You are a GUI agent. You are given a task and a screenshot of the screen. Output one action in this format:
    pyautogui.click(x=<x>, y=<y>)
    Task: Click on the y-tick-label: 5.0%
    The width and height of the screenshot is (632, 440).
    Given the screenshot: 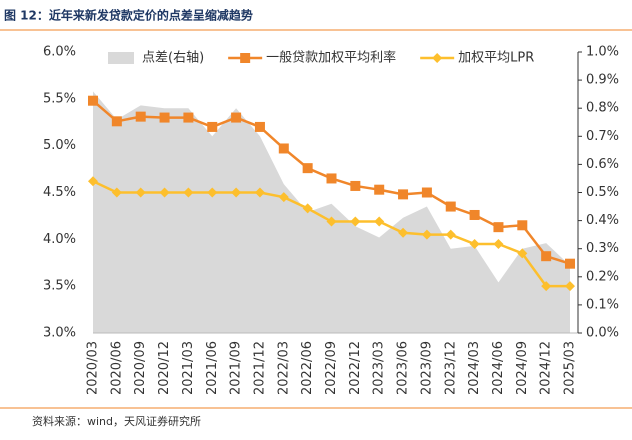 What is the action you would take?
    pyautogui.click(x=59, y=145)
    